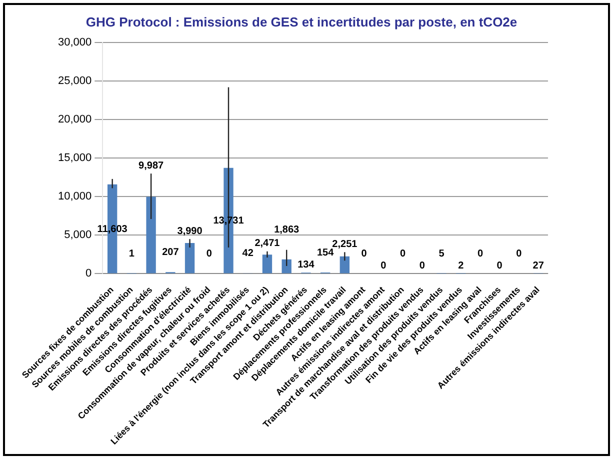 This screenshot has width=613, height=459. Describe the element at coordinates (89, 274) in the screenshot. I see `y-tick-label: 0` at that location.